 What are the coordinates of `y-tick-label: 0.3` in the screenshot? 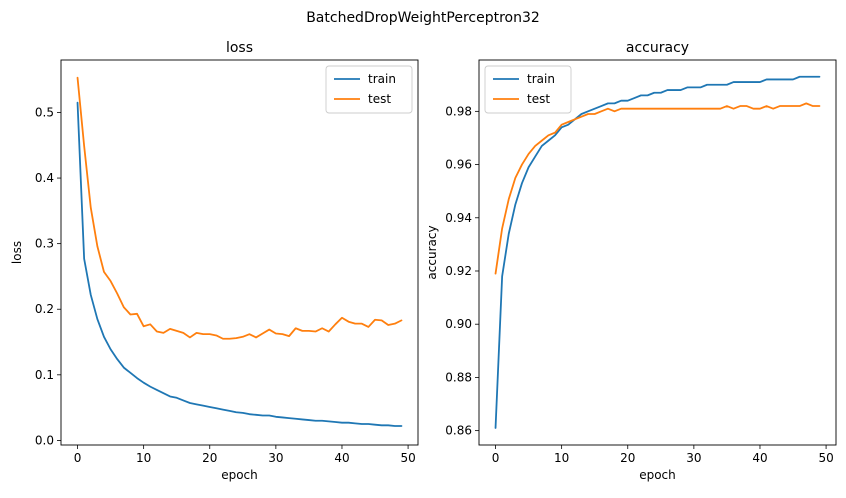 It's located at (44, 244).